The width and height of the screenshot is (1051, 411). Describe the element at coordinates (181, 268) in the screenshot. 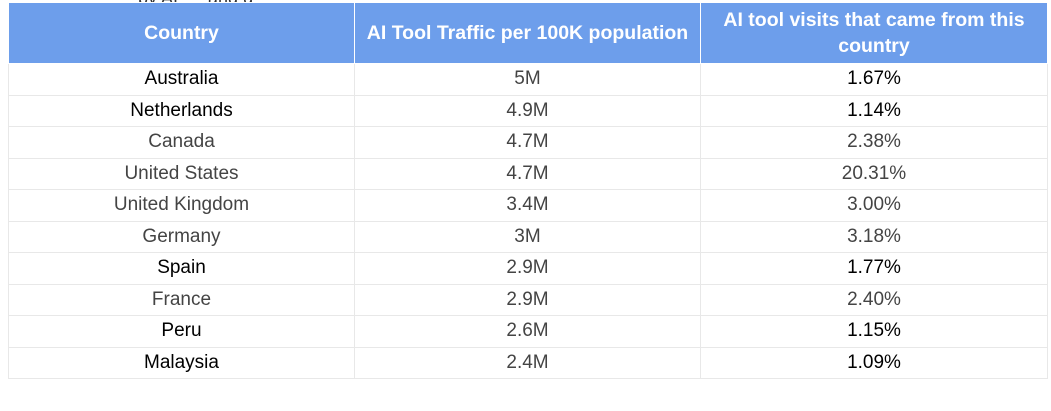

I see `cell-country: Spain` at that location.